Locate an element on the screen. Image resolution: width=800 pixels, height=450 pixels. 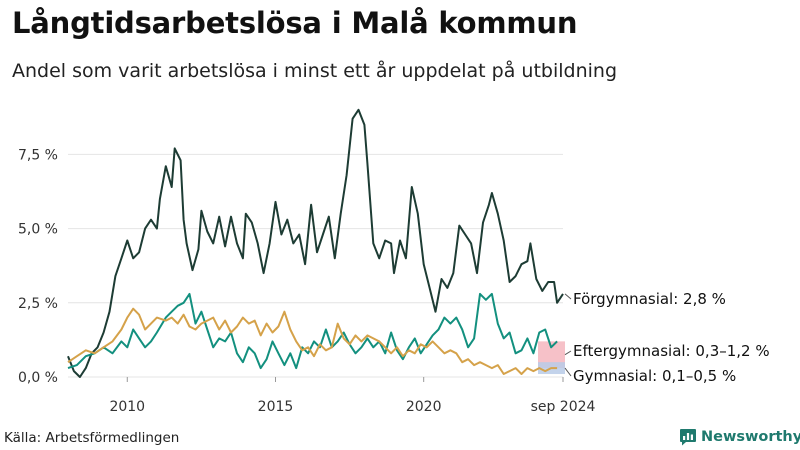
series-end-label: Gymnasial: 0,1–0,5 % is located at coordinates (654, 376).